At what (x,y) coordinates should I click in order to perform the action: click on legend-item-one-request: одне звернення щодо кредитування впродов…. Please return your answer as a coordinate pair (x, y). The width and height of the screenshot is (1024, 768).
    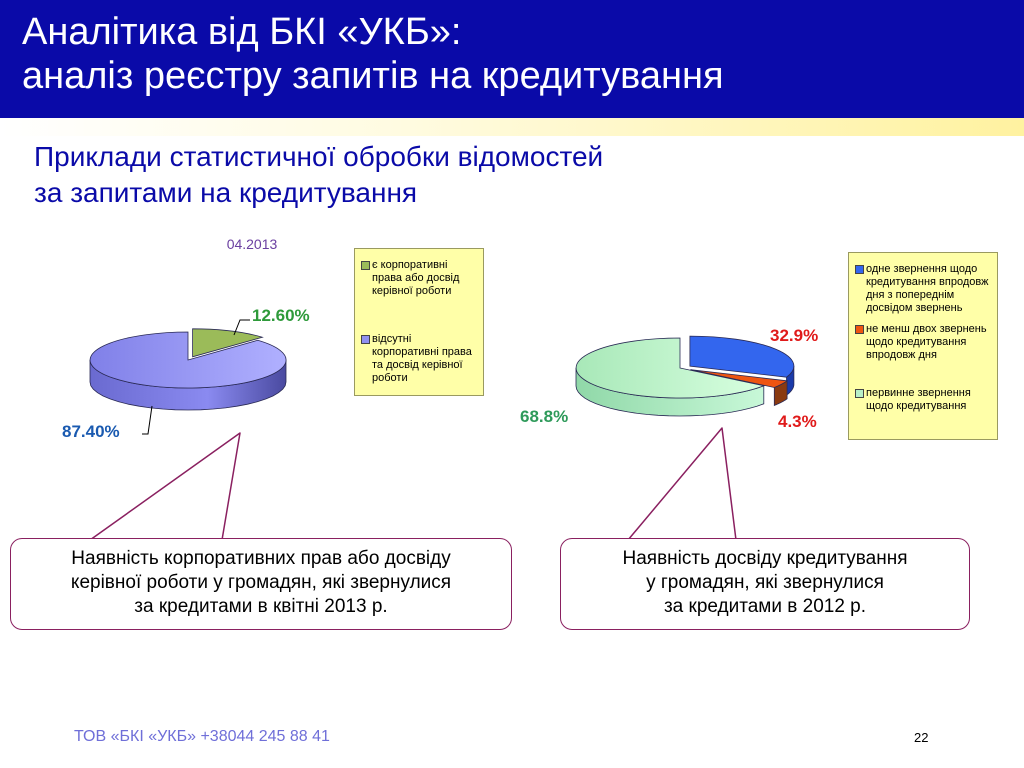
    Looking at the image, I should click on (924, 289).